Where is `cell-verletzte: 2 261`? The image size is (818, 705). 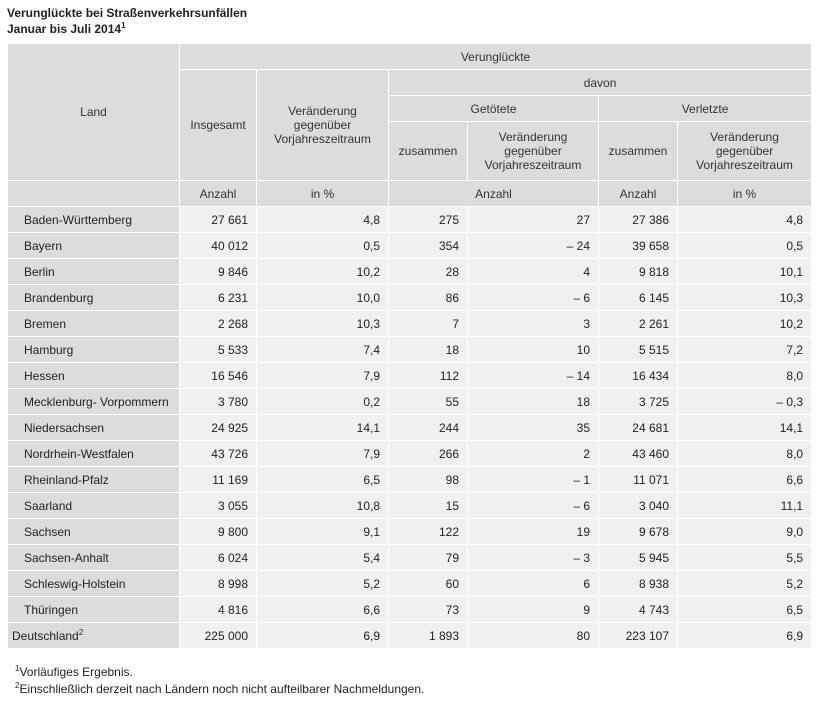 cell-verletzte: 2 261 is located at coordinates (638, 323).